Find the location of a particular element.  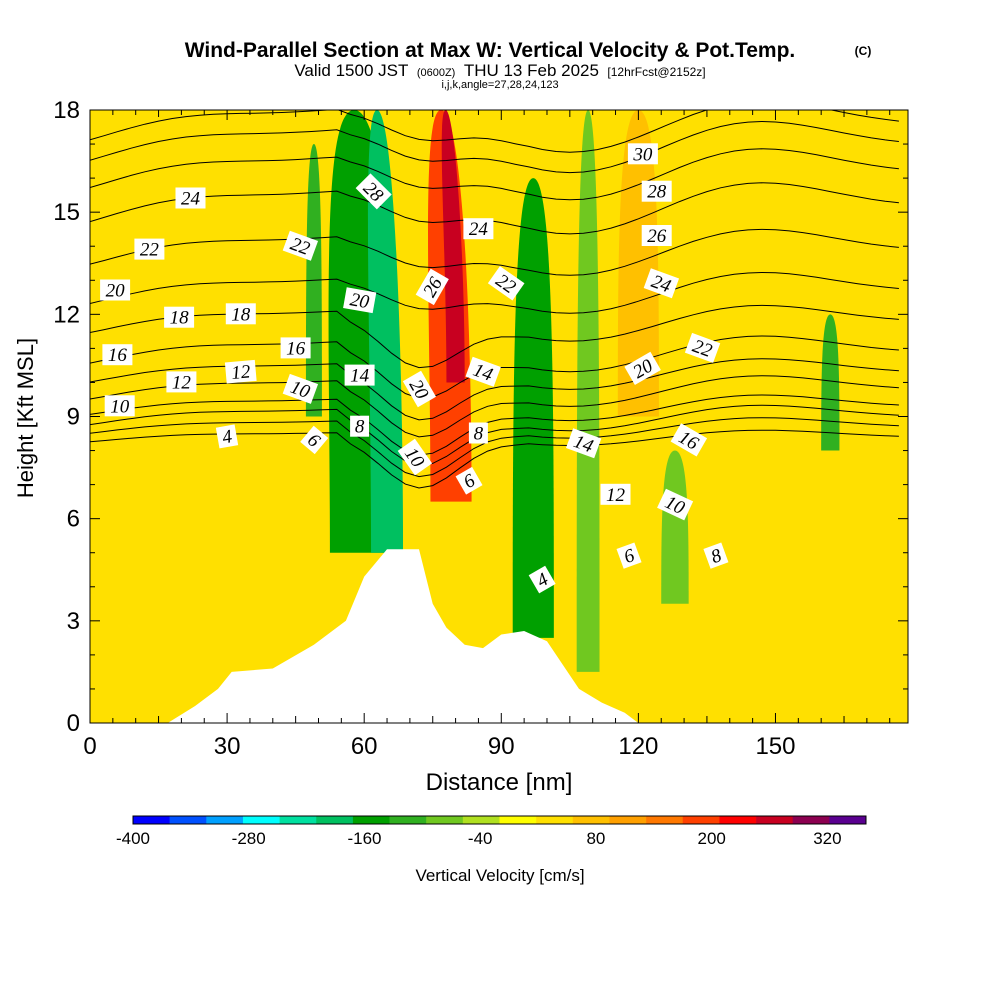

y-tick-label: 3 is located at coordinates (73, 621).